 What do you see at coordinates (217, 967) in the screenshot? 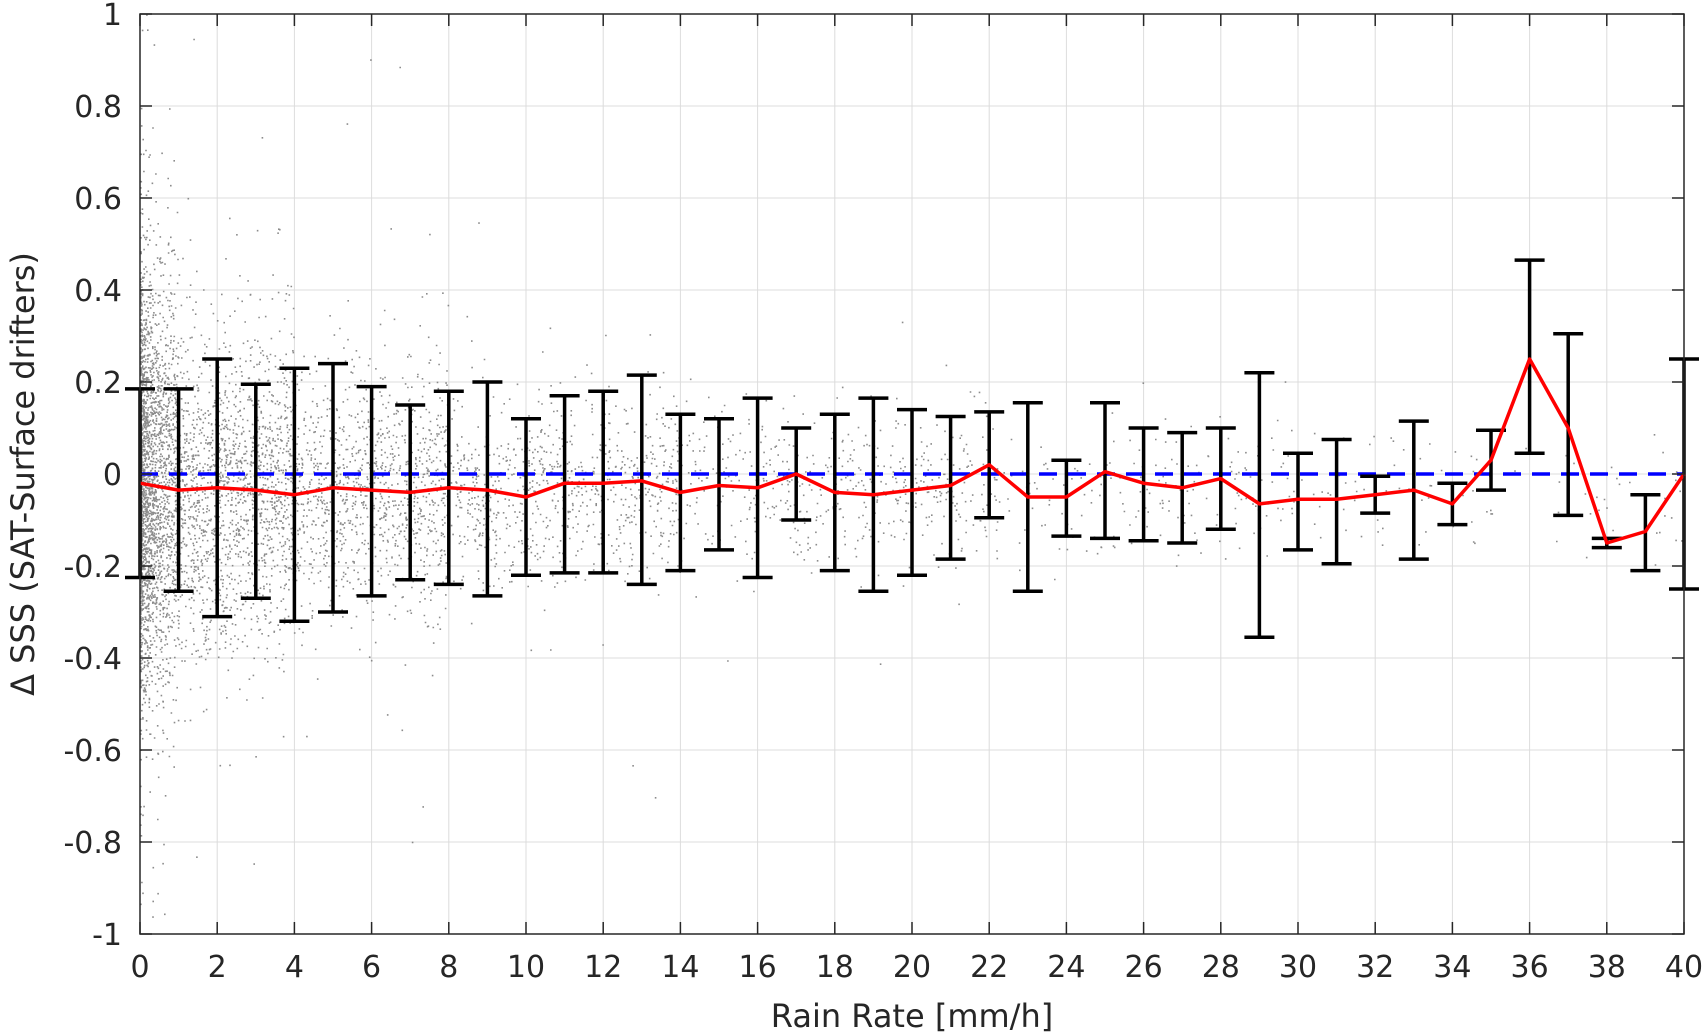
I see `x-tick-label: 2` at bounding box center [217, 967].